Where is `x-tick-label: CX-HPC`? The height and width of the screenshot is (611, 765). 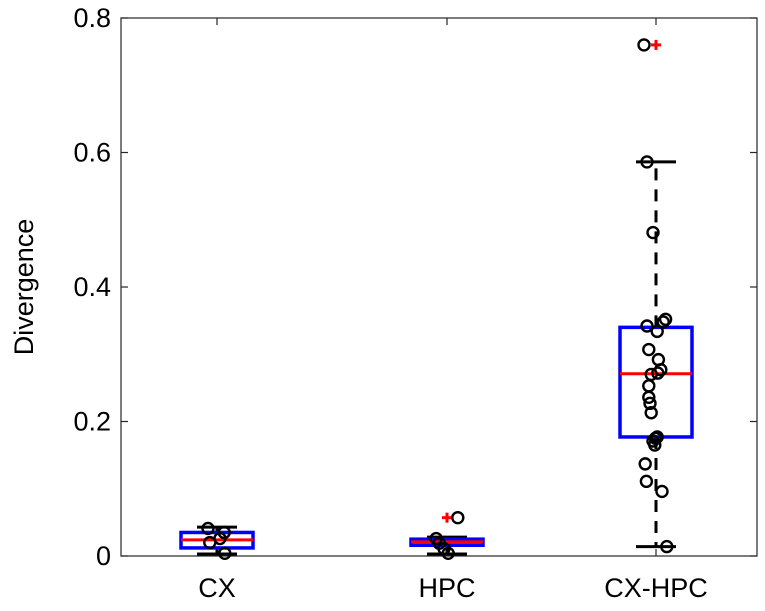
x-tick-label: CX-HPC is located at coordinates (656, 588).